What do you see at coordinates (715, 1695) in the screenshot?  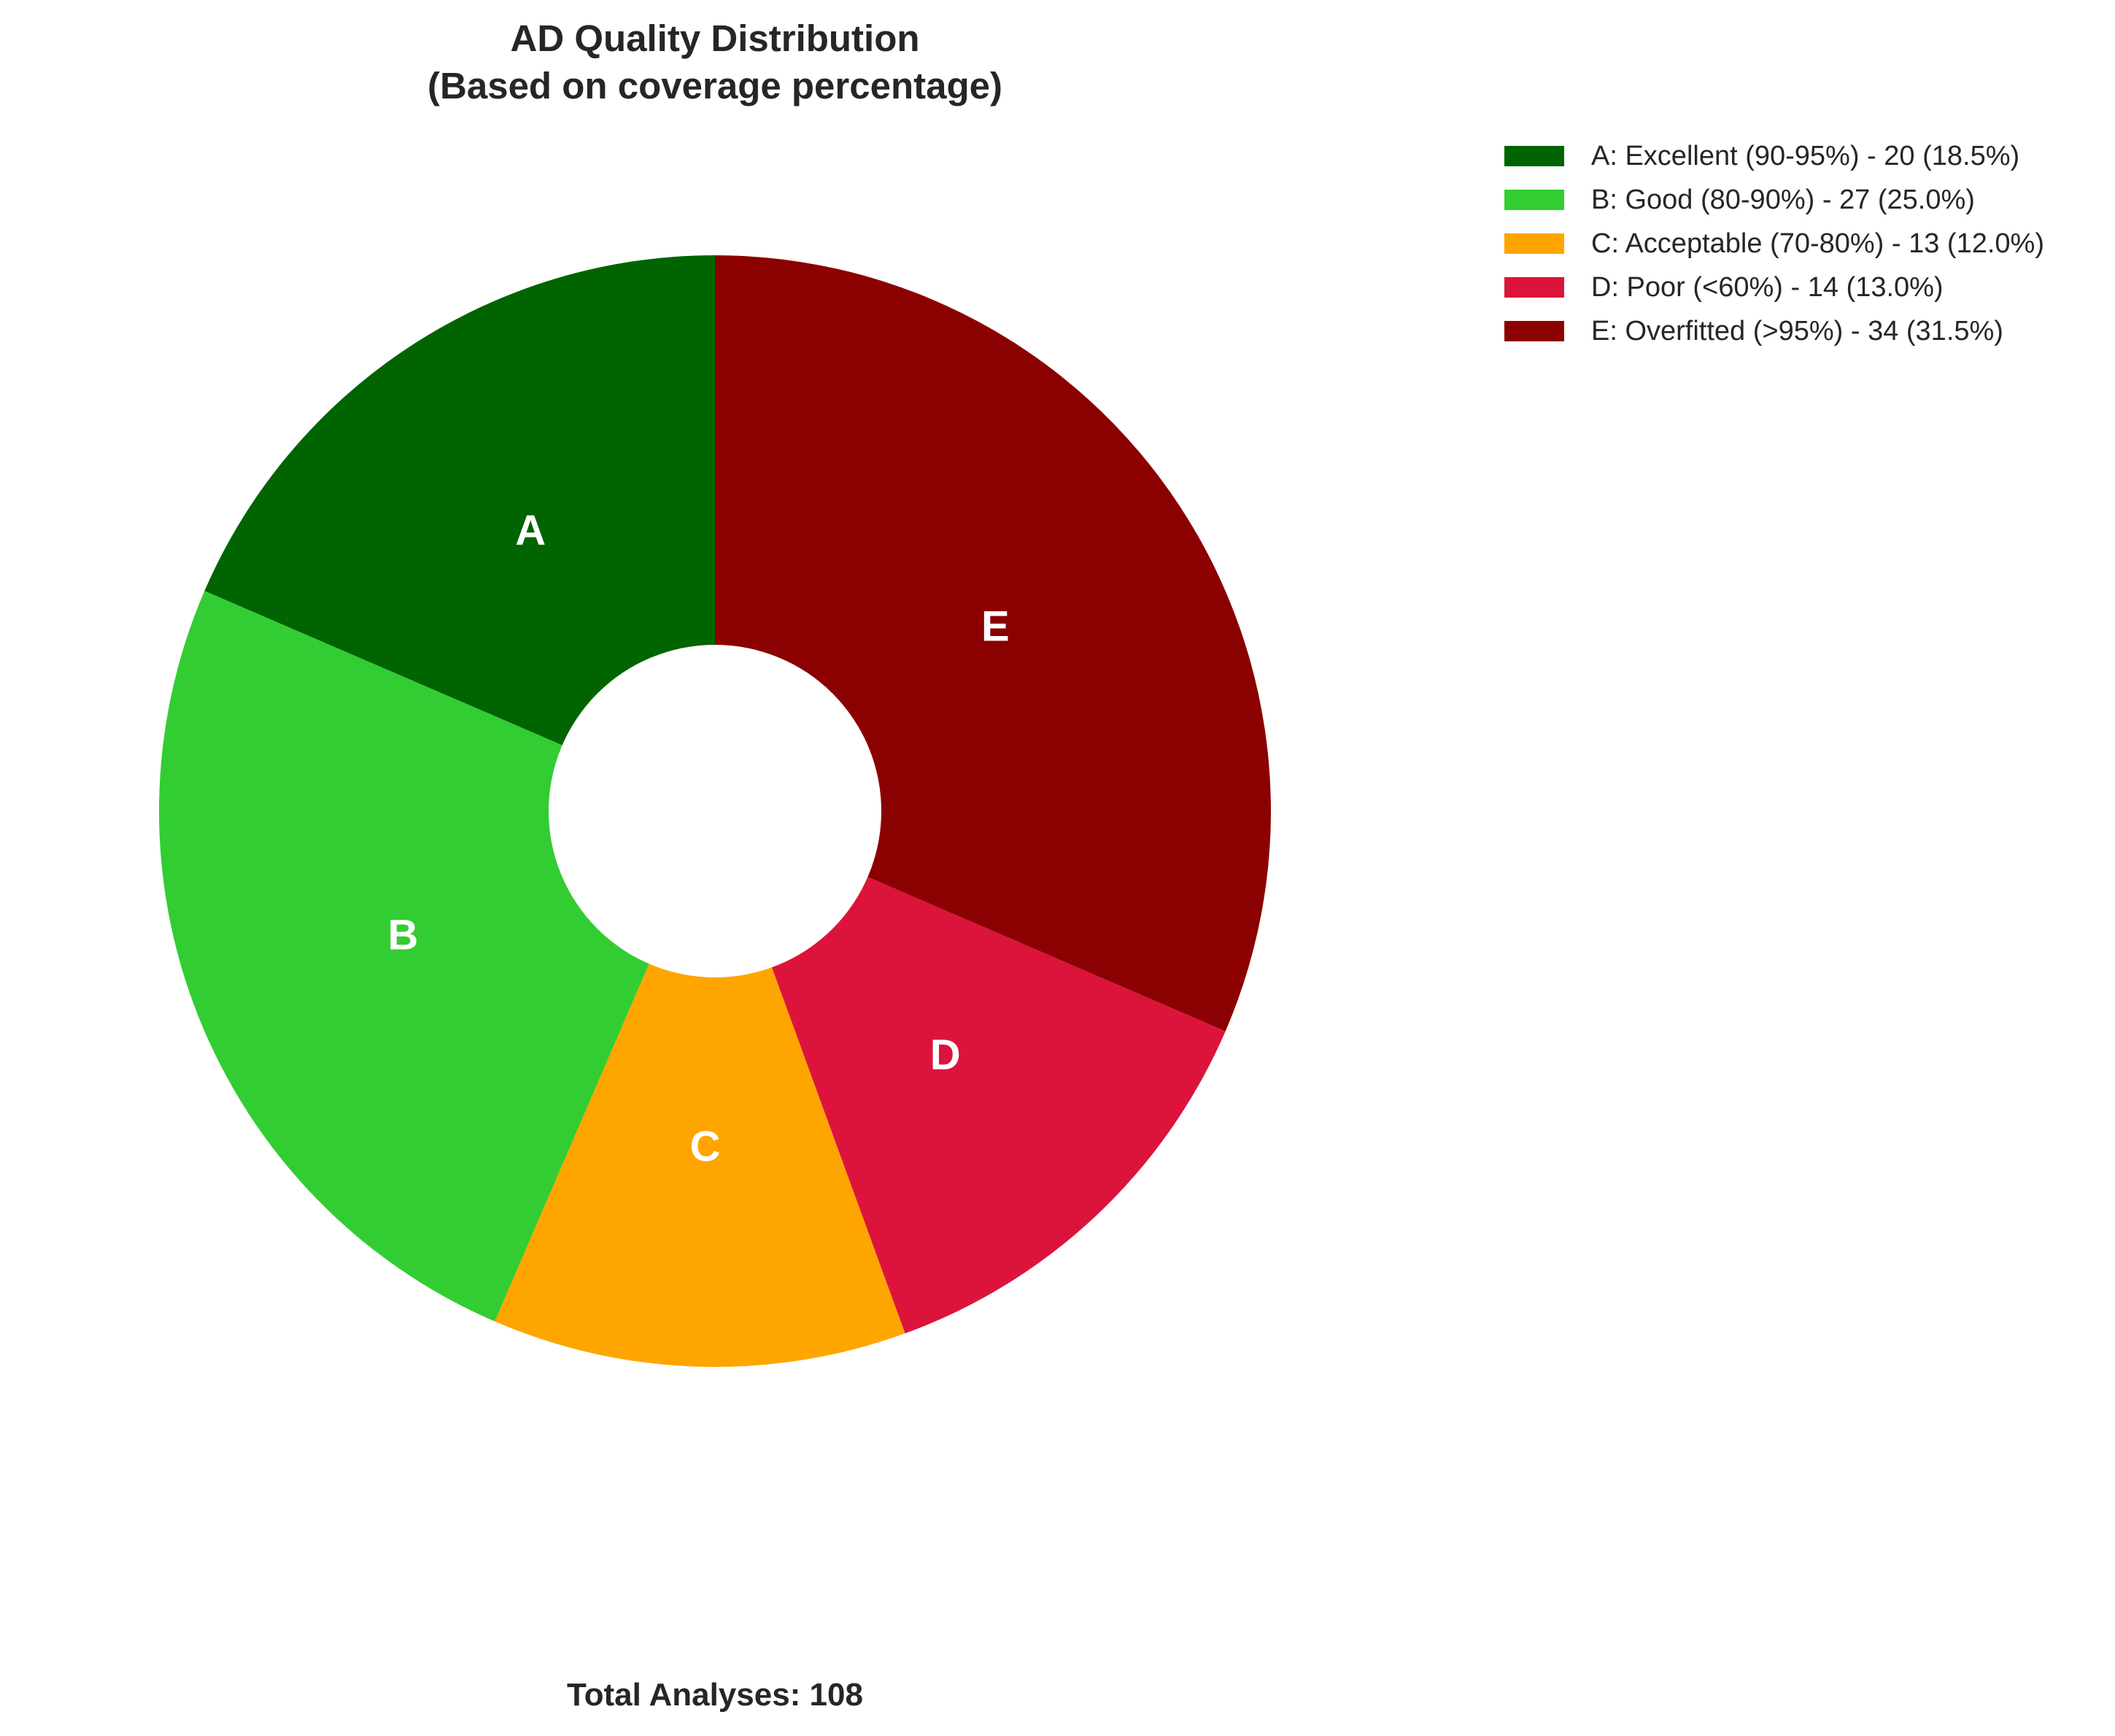 I see `total-analyses-label: Total Analyses: 108` at bounding box center [715, 1695].